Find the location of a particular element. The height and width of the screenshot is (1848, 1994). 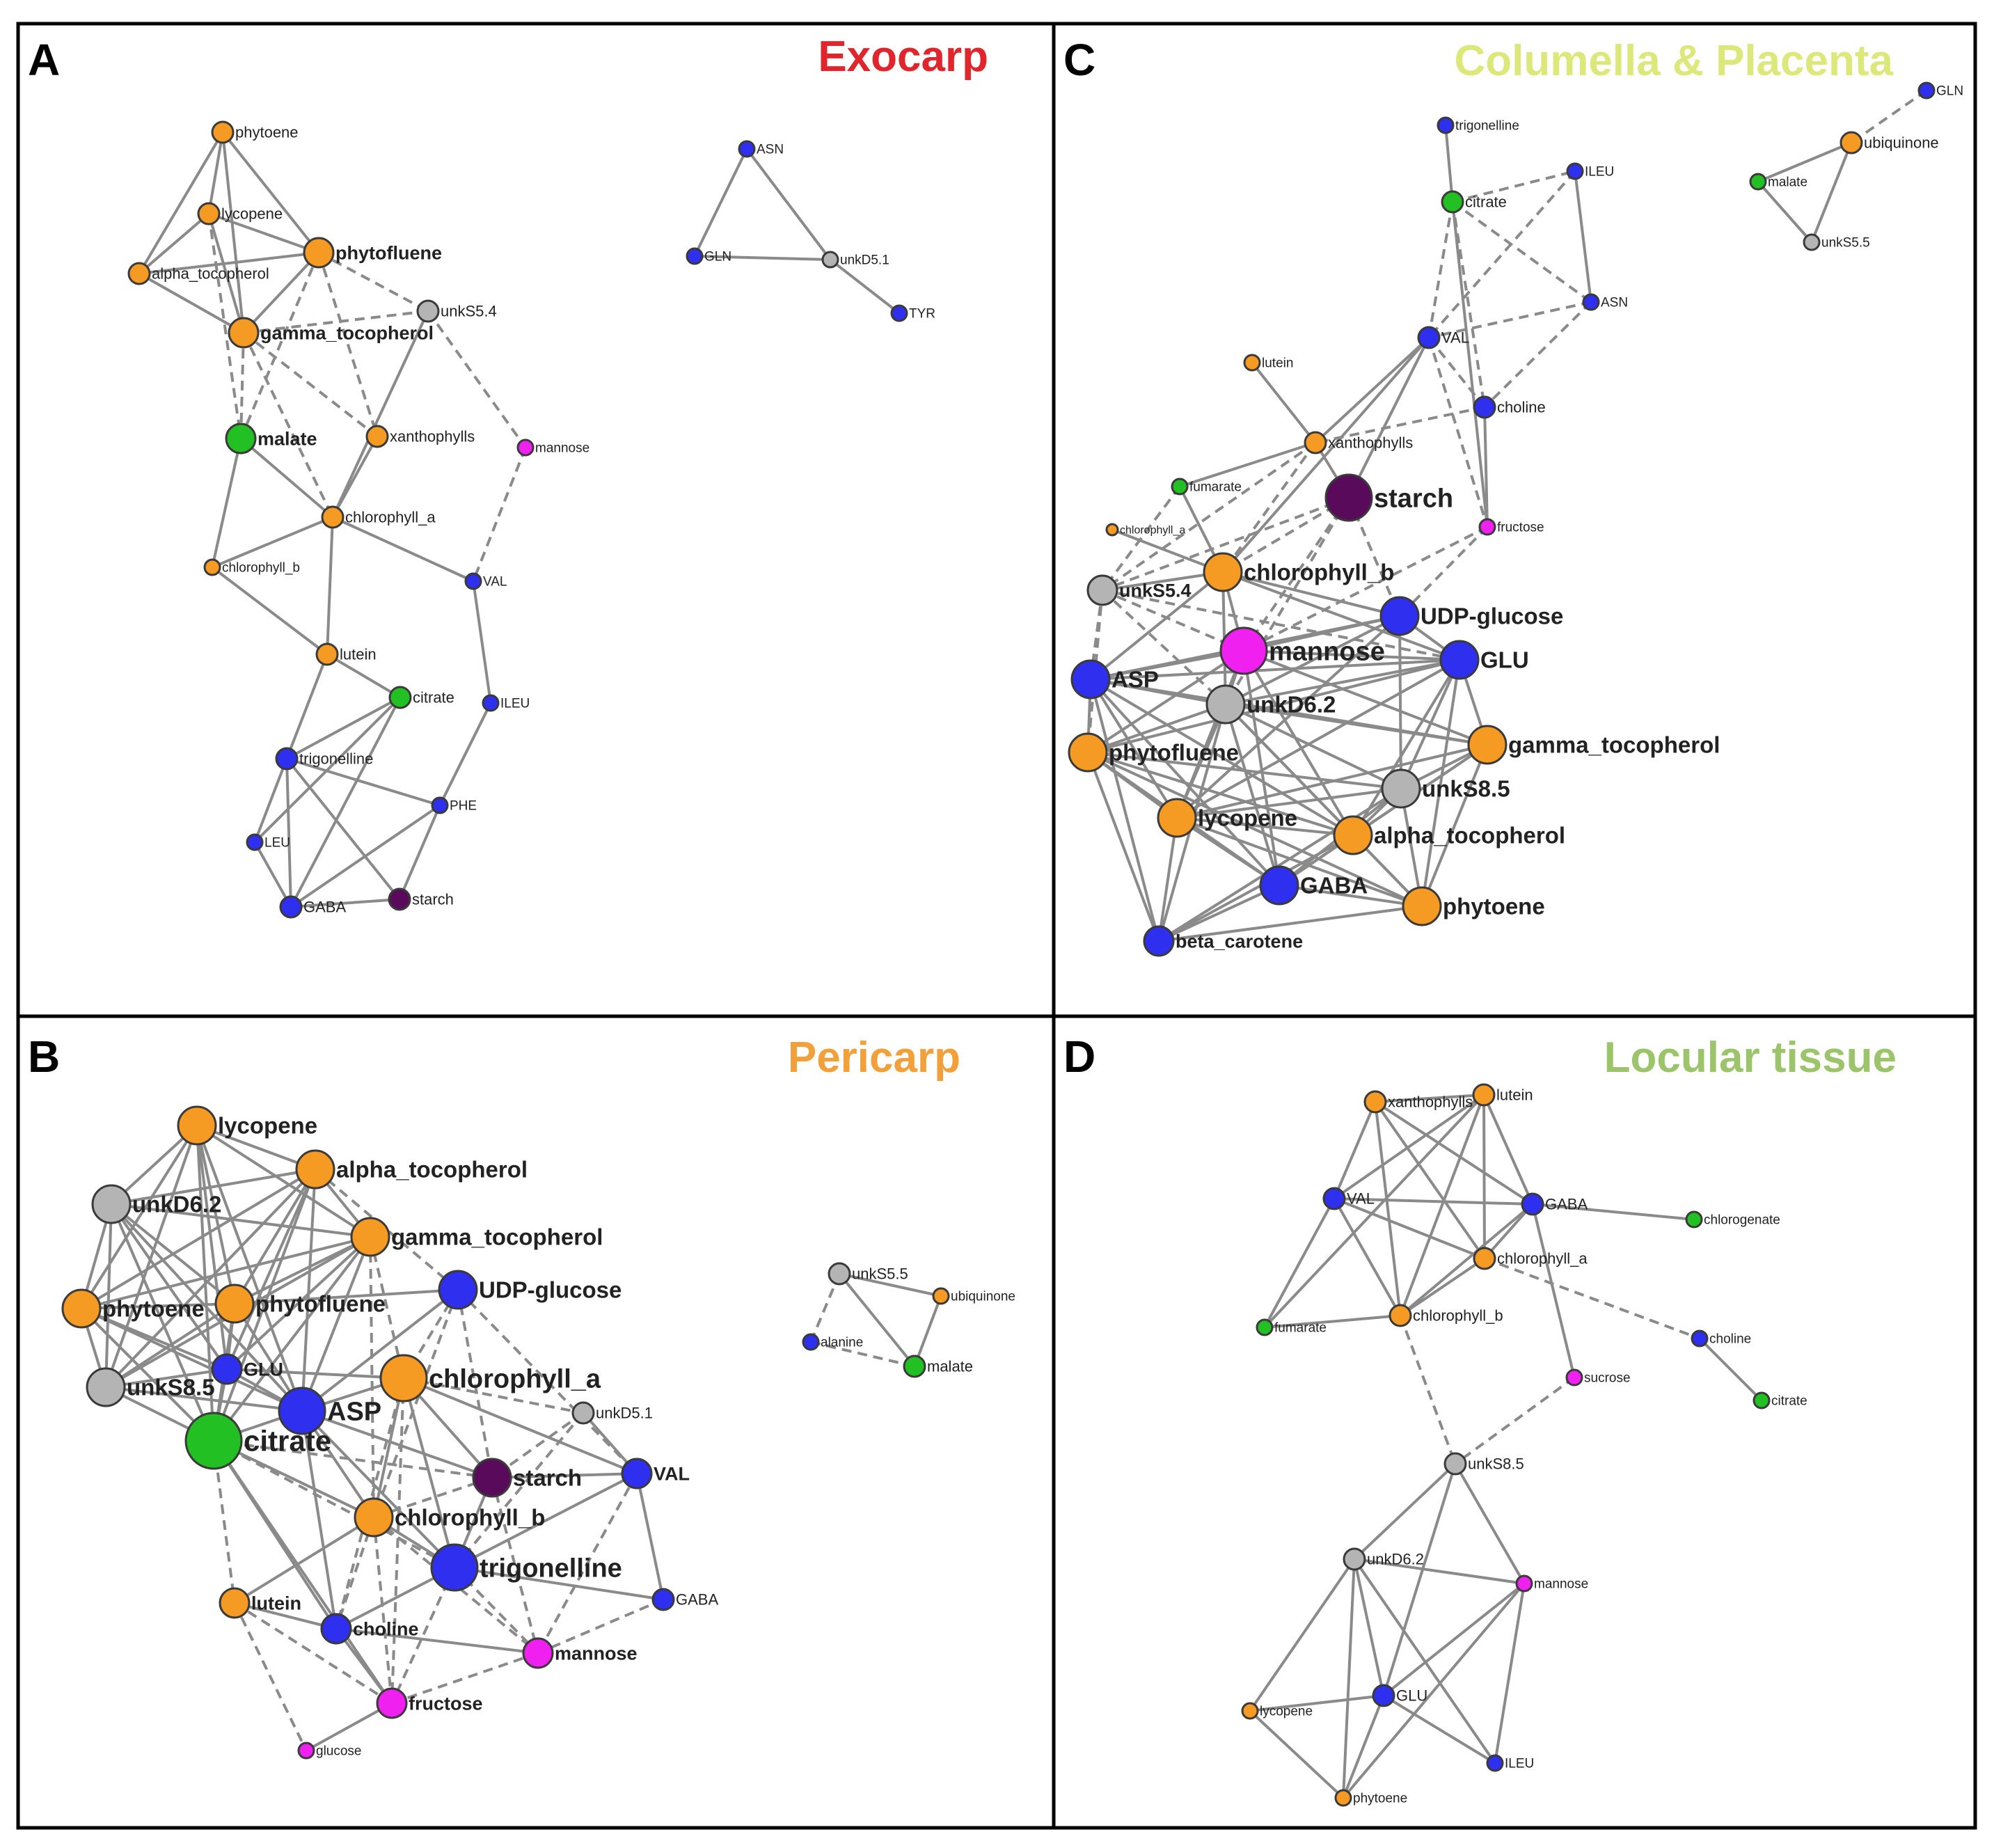

node-chlorog: chlorogenate is located at coordinates (1732, 1219).